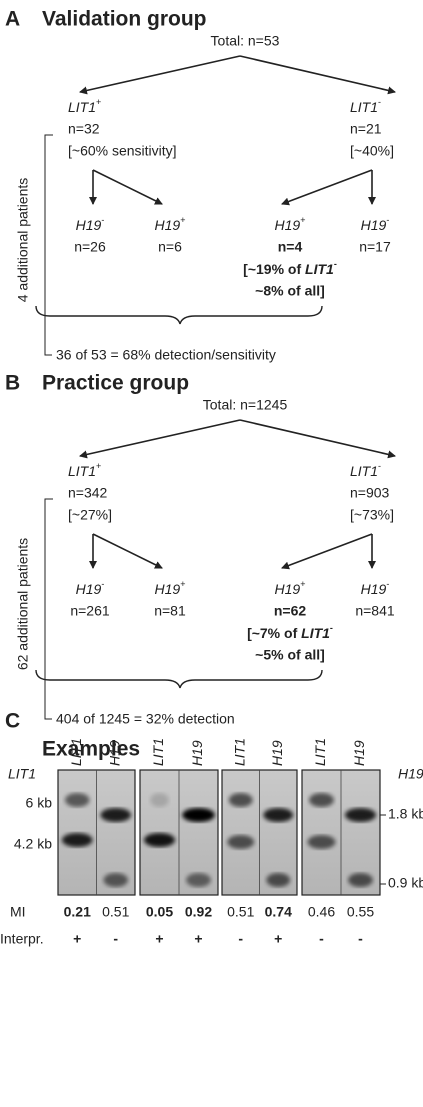 The height and width of the screenshot is (1107, 423). I want to click on size-label: 6 kb, so click(39, 803).